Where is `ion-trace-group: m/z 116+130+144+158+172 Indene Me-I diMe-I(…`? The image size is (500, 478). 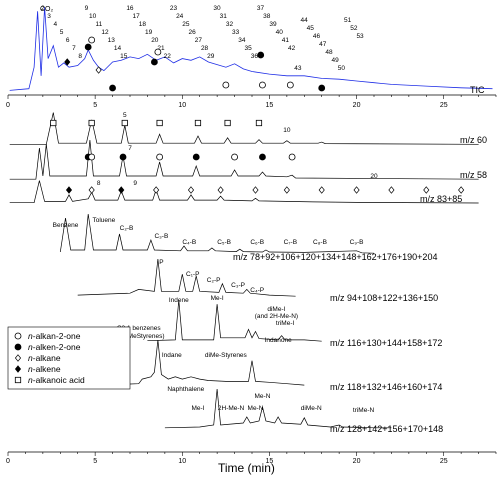
ion-trace-group: m/z 116+130+144+158+172 Indene Me-I diMe-I(… is located at coordinates (294, 321).